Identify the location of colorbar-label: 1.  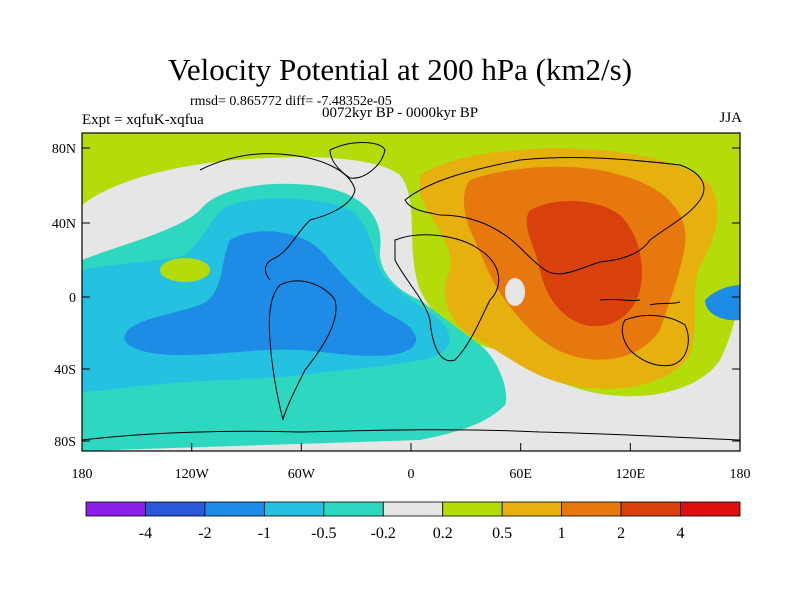
(562, 533).